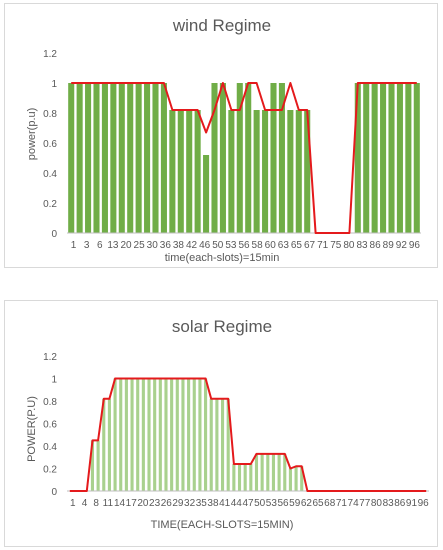 The width and height of the screenshot is (443, 550). I want to click on wind-x-tick-label: 58, so click(258, 245).